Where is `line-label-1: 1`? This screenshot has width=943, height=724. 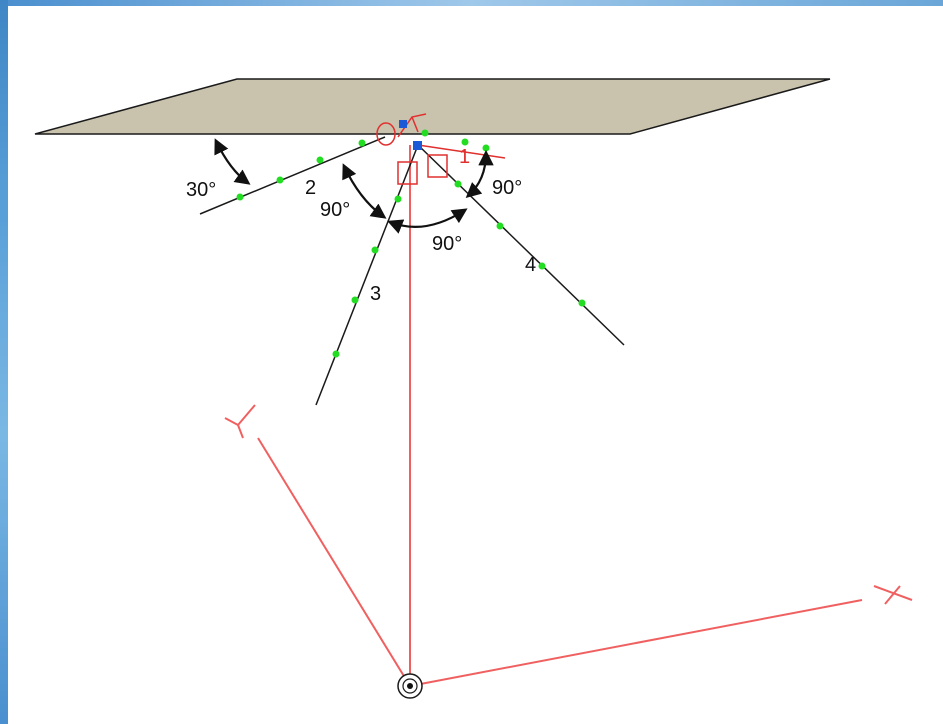 line-label-1: 1 is located at coordinates (464, 157).